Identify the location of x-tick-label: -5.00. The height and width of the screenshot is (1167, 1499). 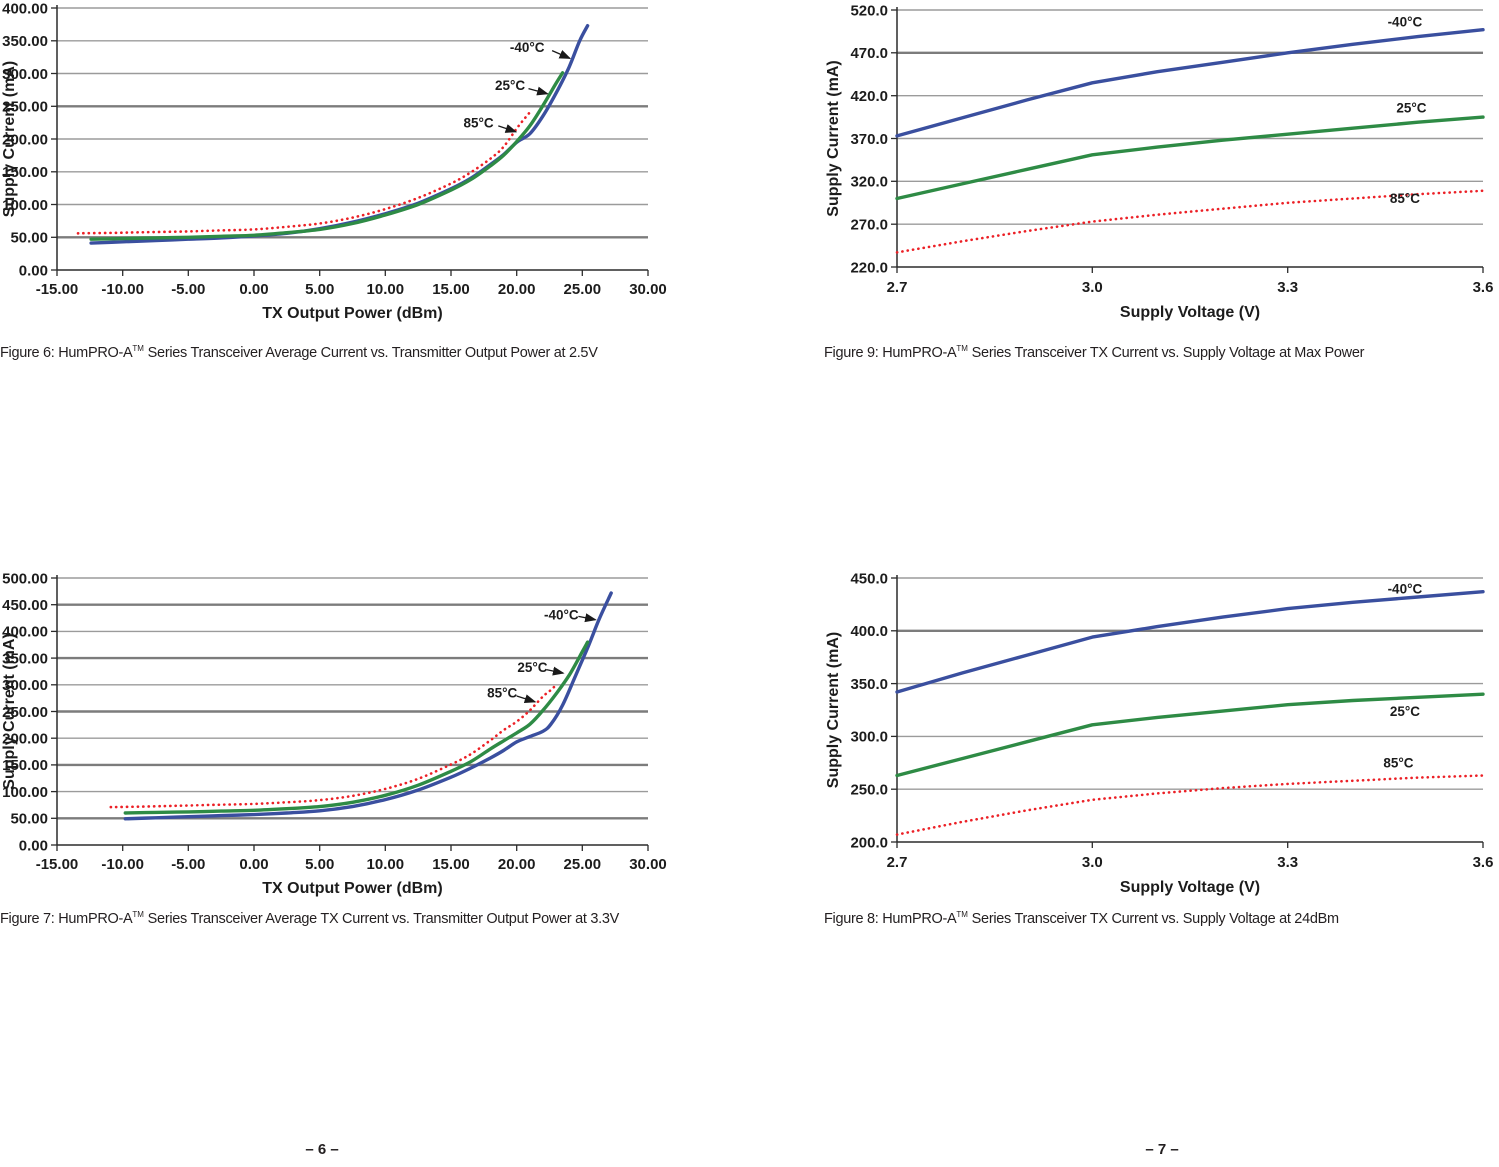
(188, 864).